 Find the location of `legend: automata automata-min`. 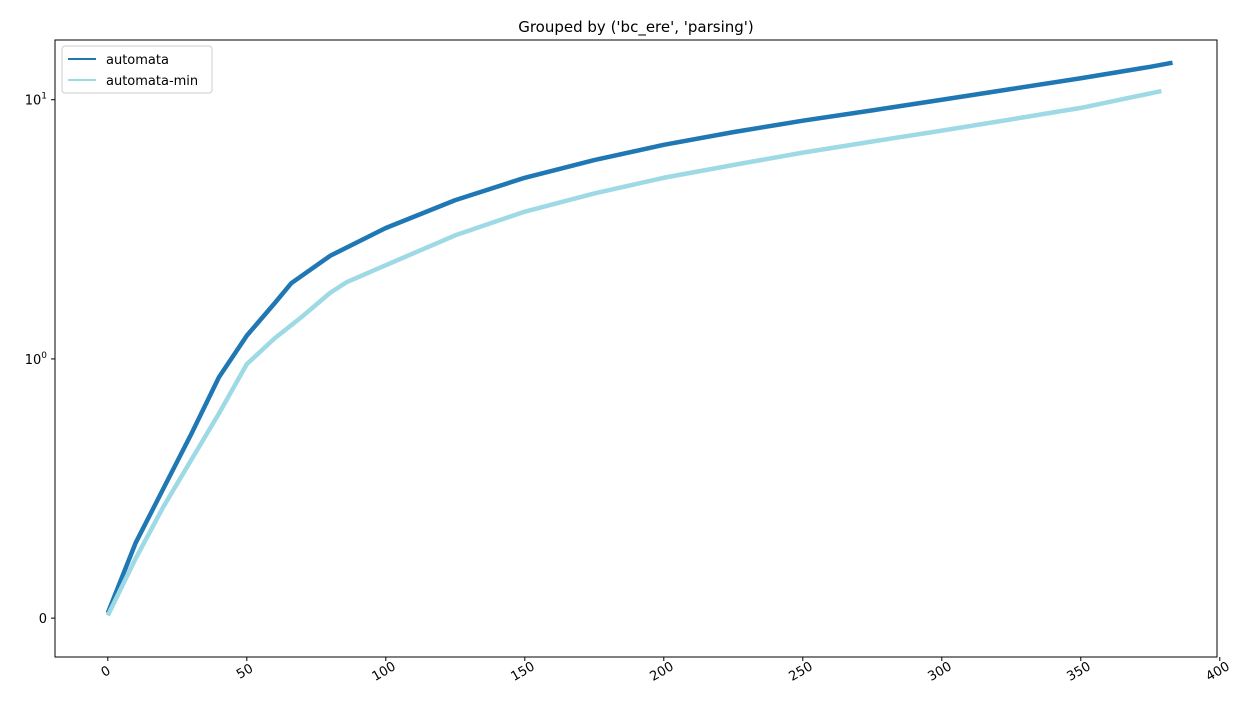

legend: automata automata-min is located at coordinates (137, 69).